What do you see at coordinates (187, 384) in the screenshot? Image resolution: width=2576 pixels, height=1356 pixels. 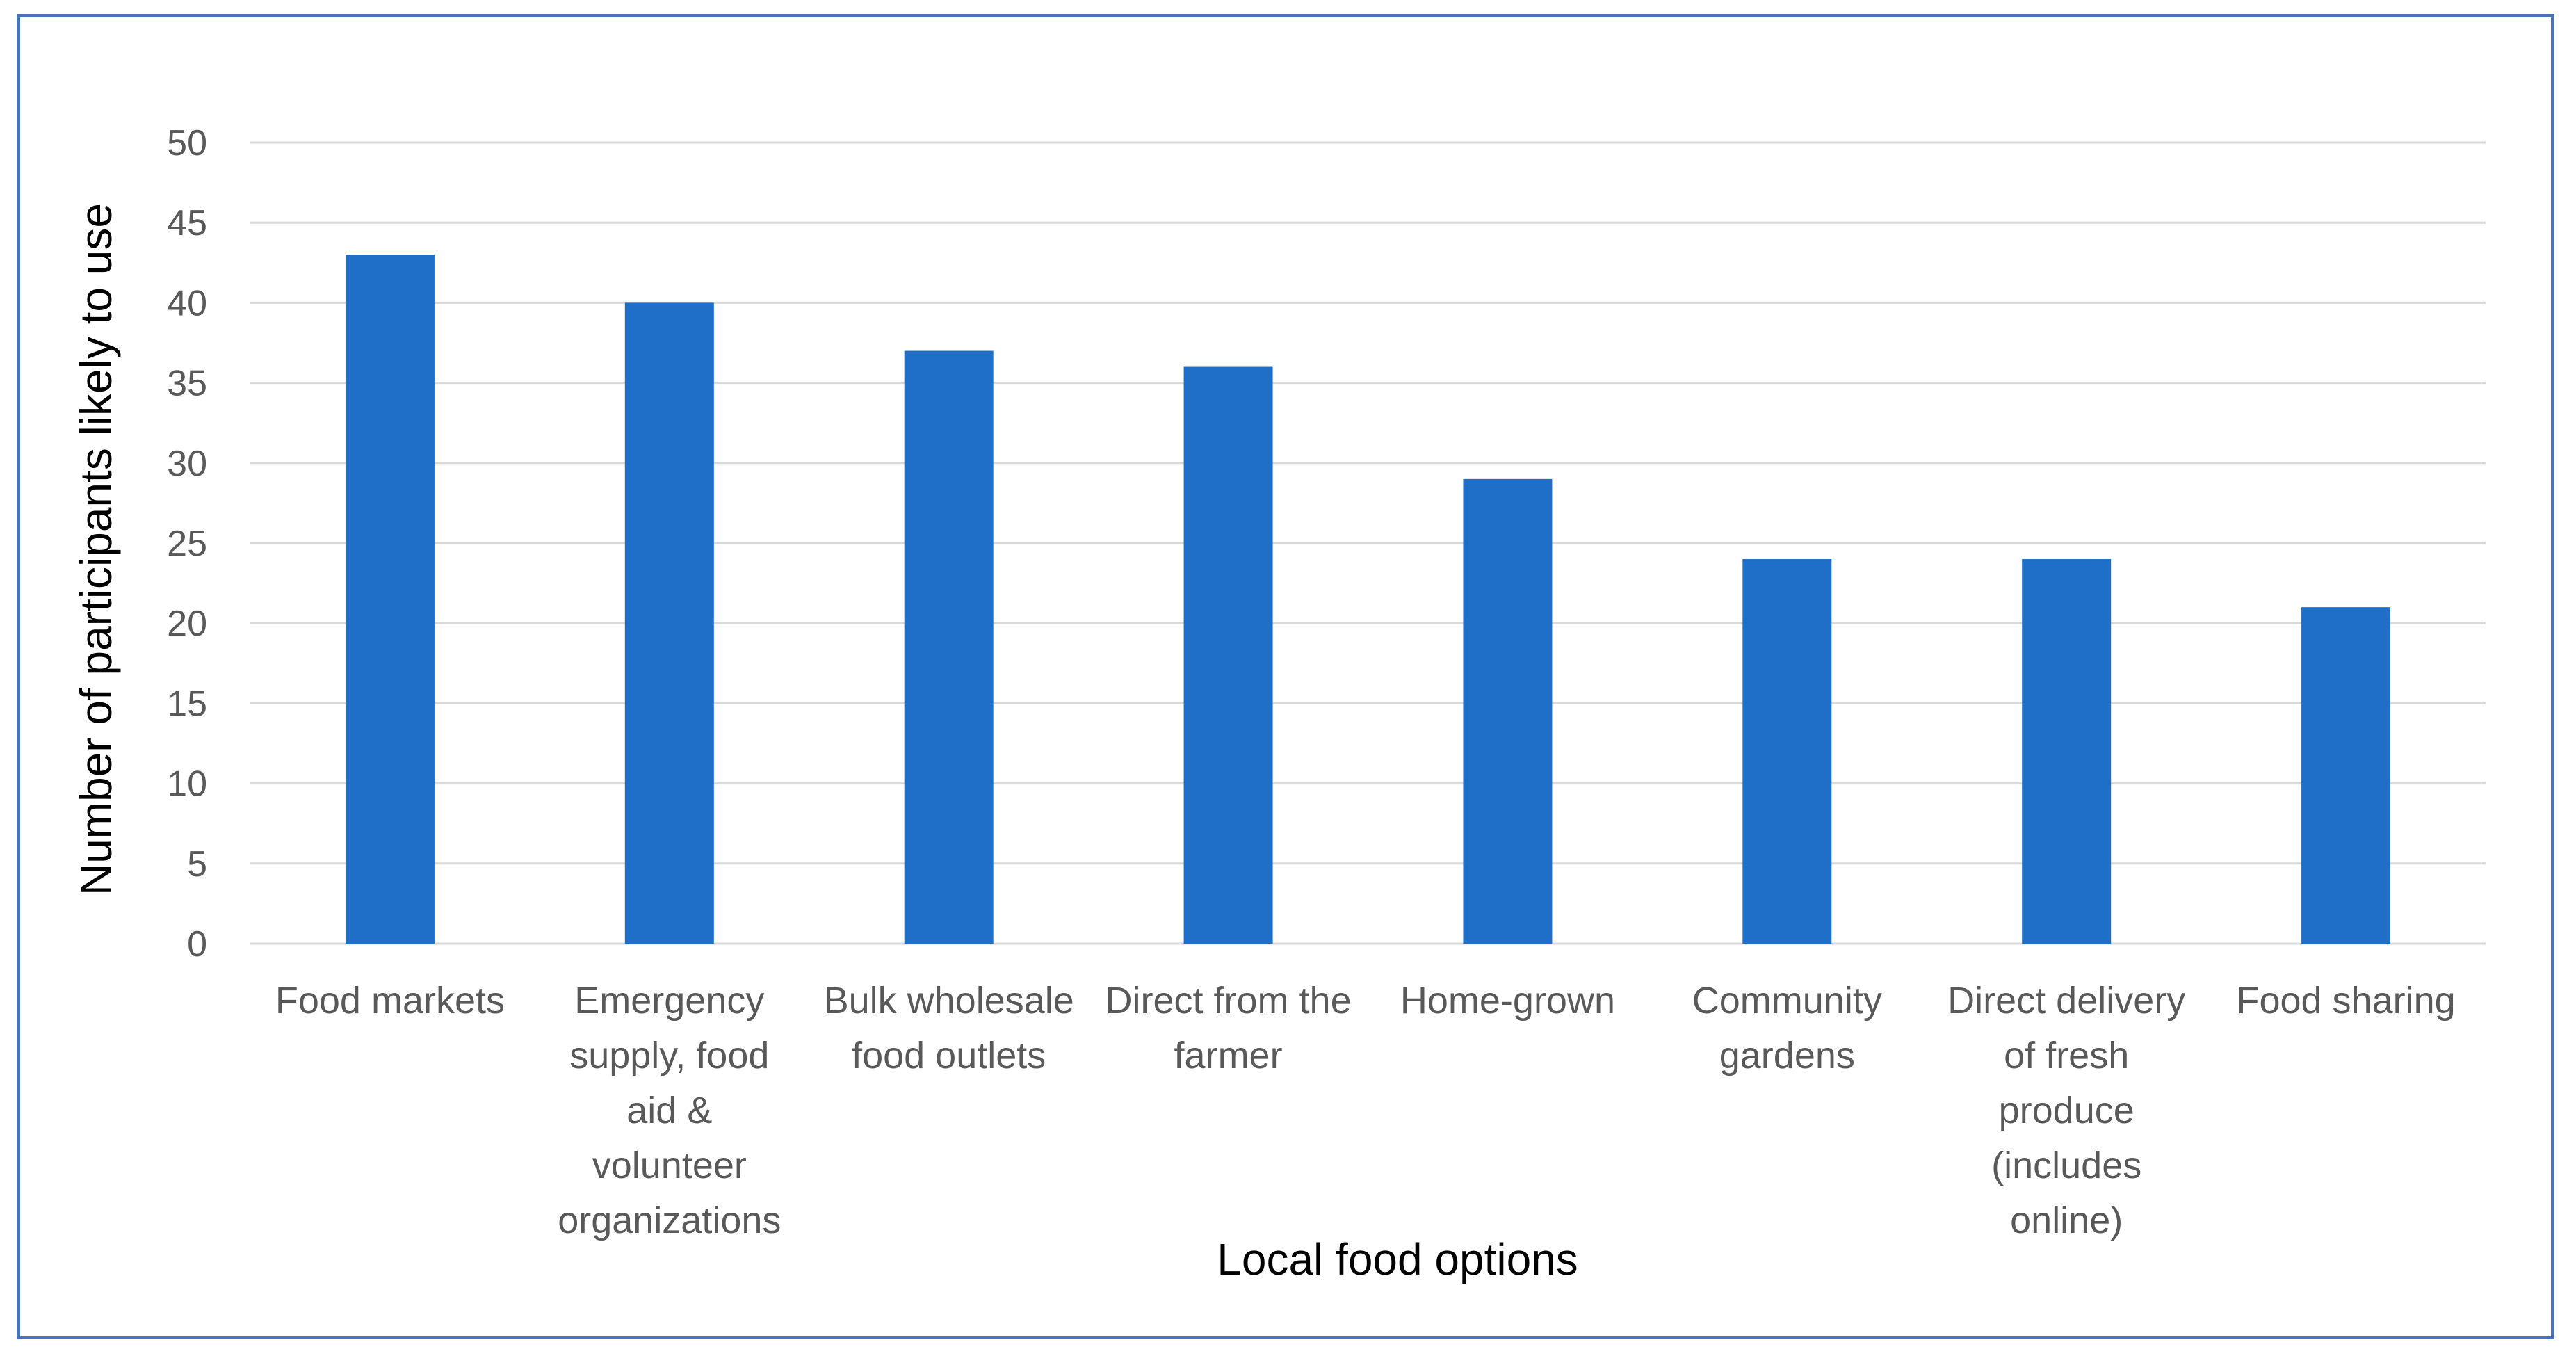 I see `y-tick-label: 35` at bounding box center [187, 384].